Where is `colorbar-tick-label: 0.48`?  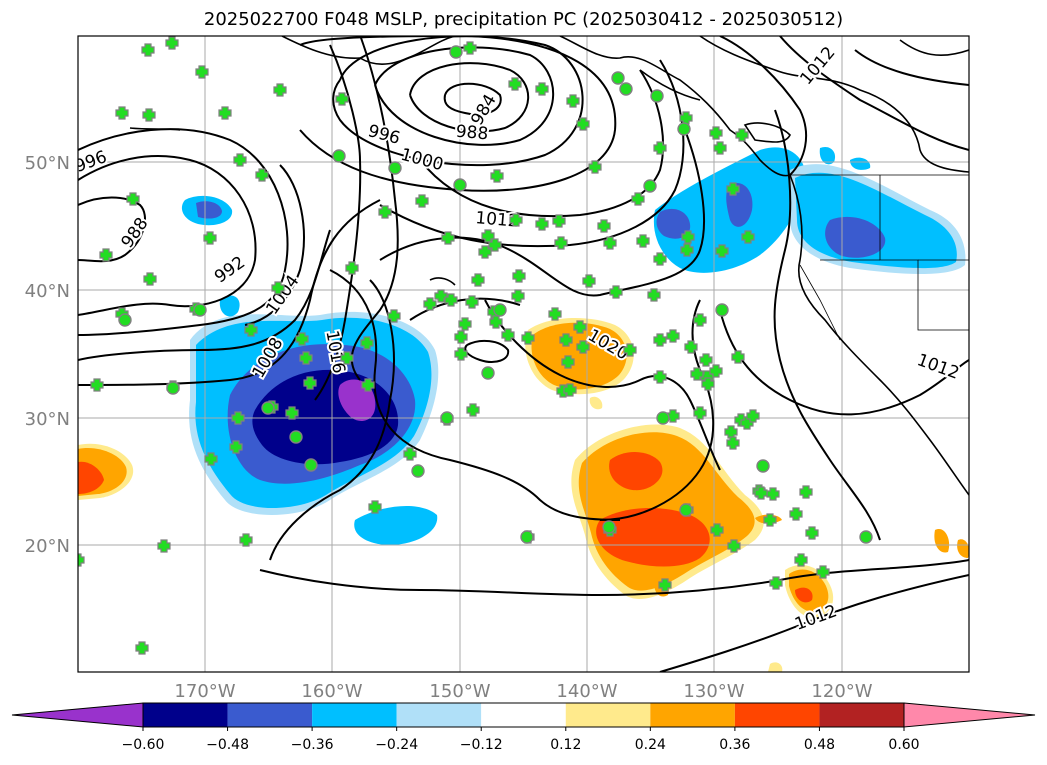
colorbar-tick-label: 0.48 is located at coordinates (819, 745).